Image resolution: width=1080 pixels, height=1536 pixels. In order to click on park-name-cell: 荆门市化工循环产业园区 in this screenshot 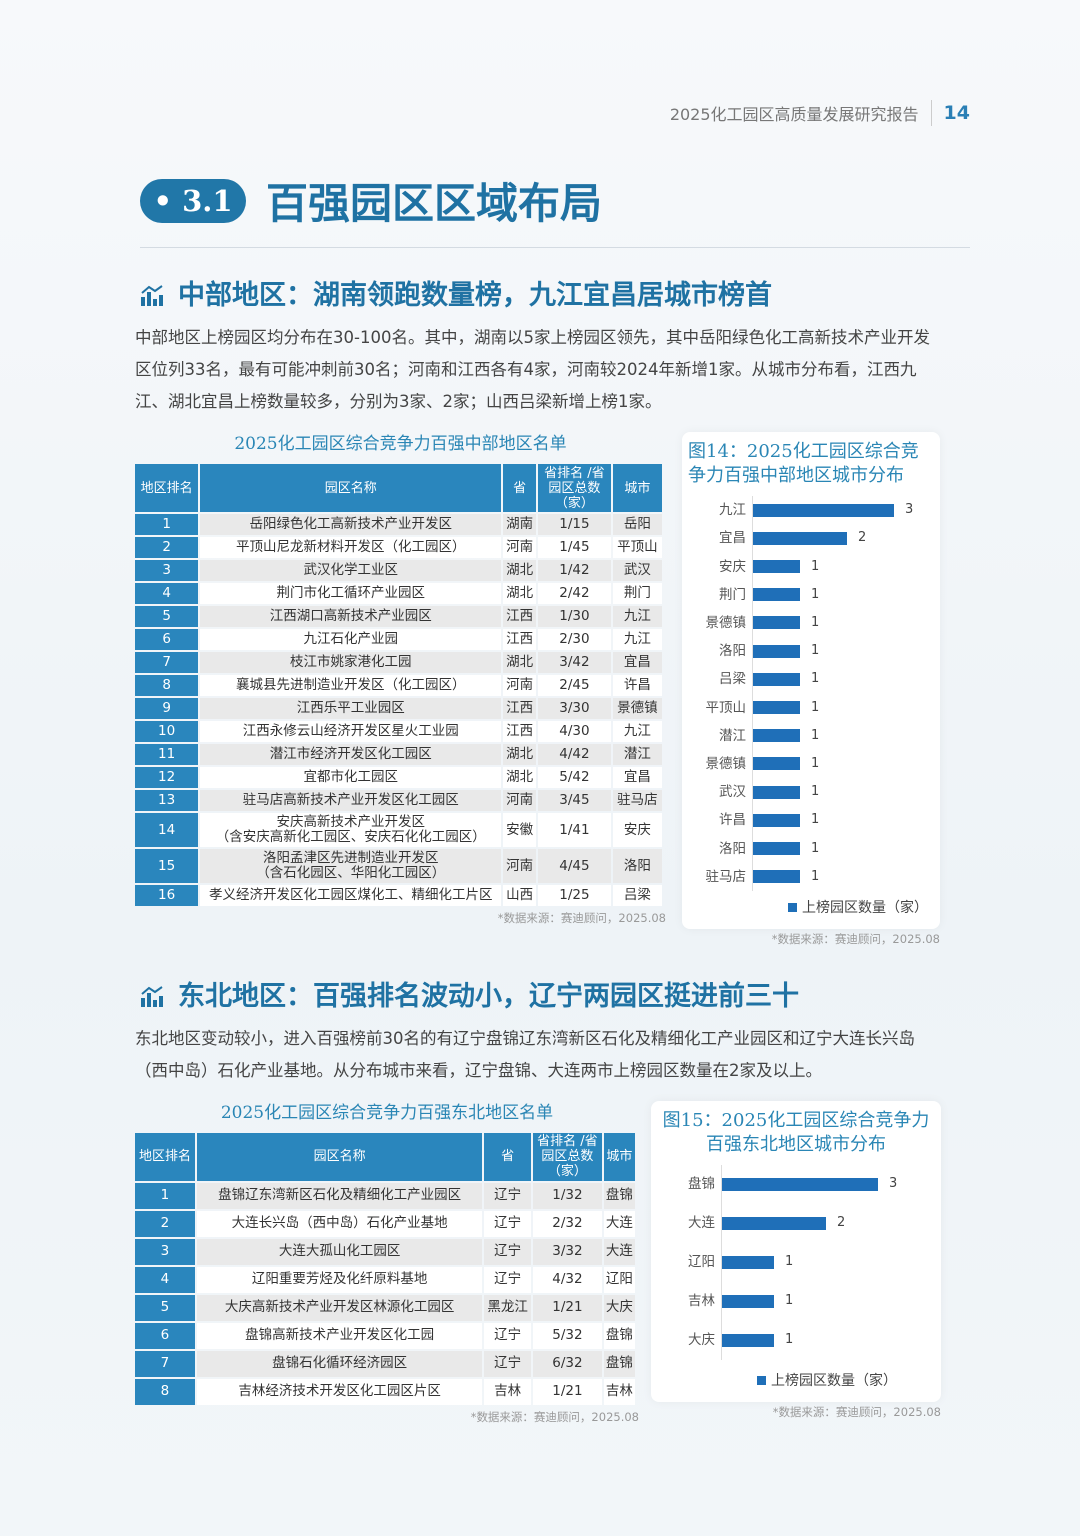, I will do `click(351, 593)`.